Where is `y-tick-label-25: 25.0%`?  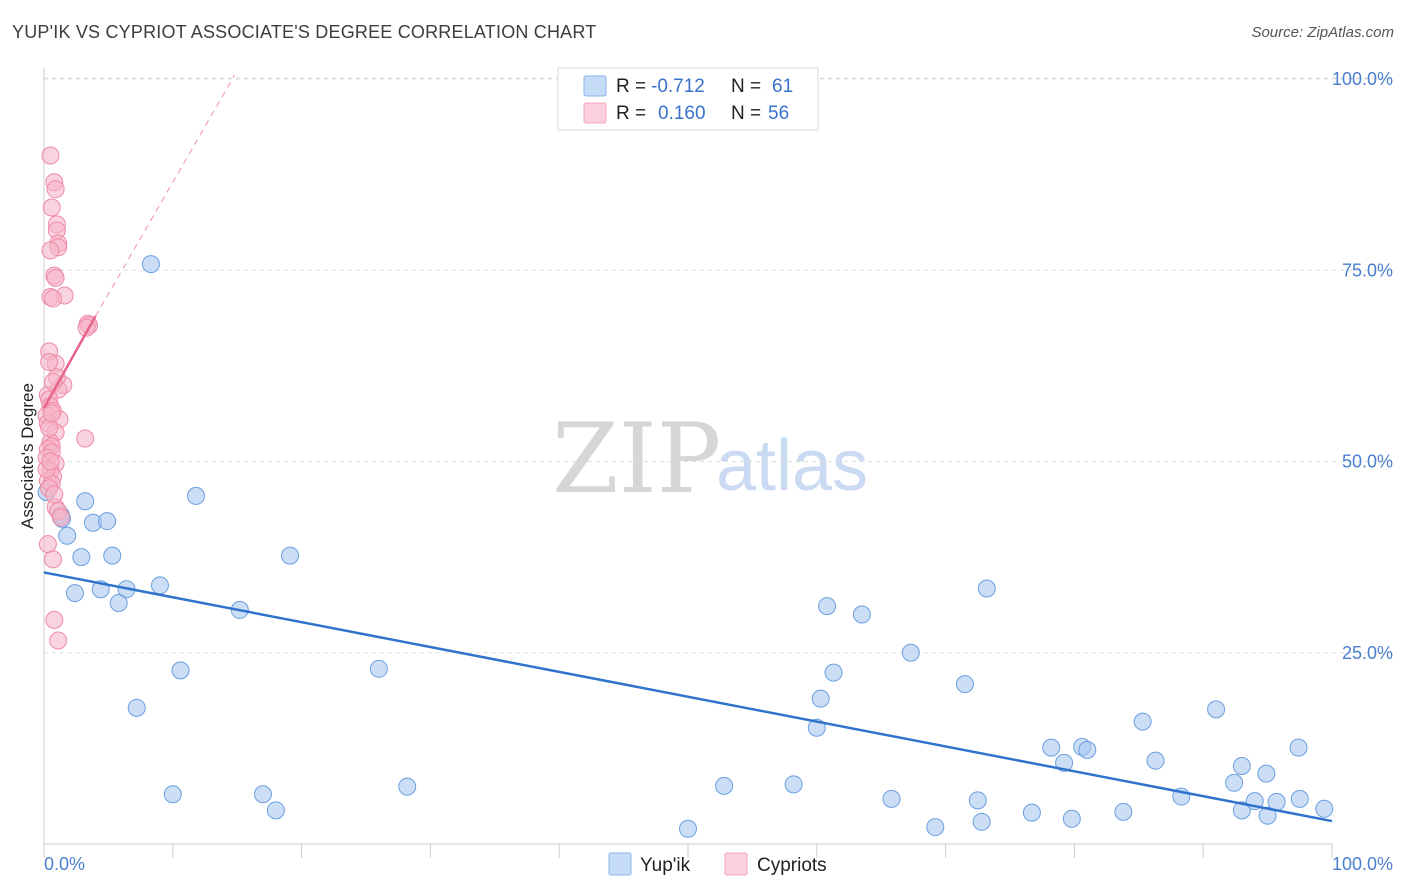 y-tick-label-25: 25.0% is located at coordinates (1367, 653).